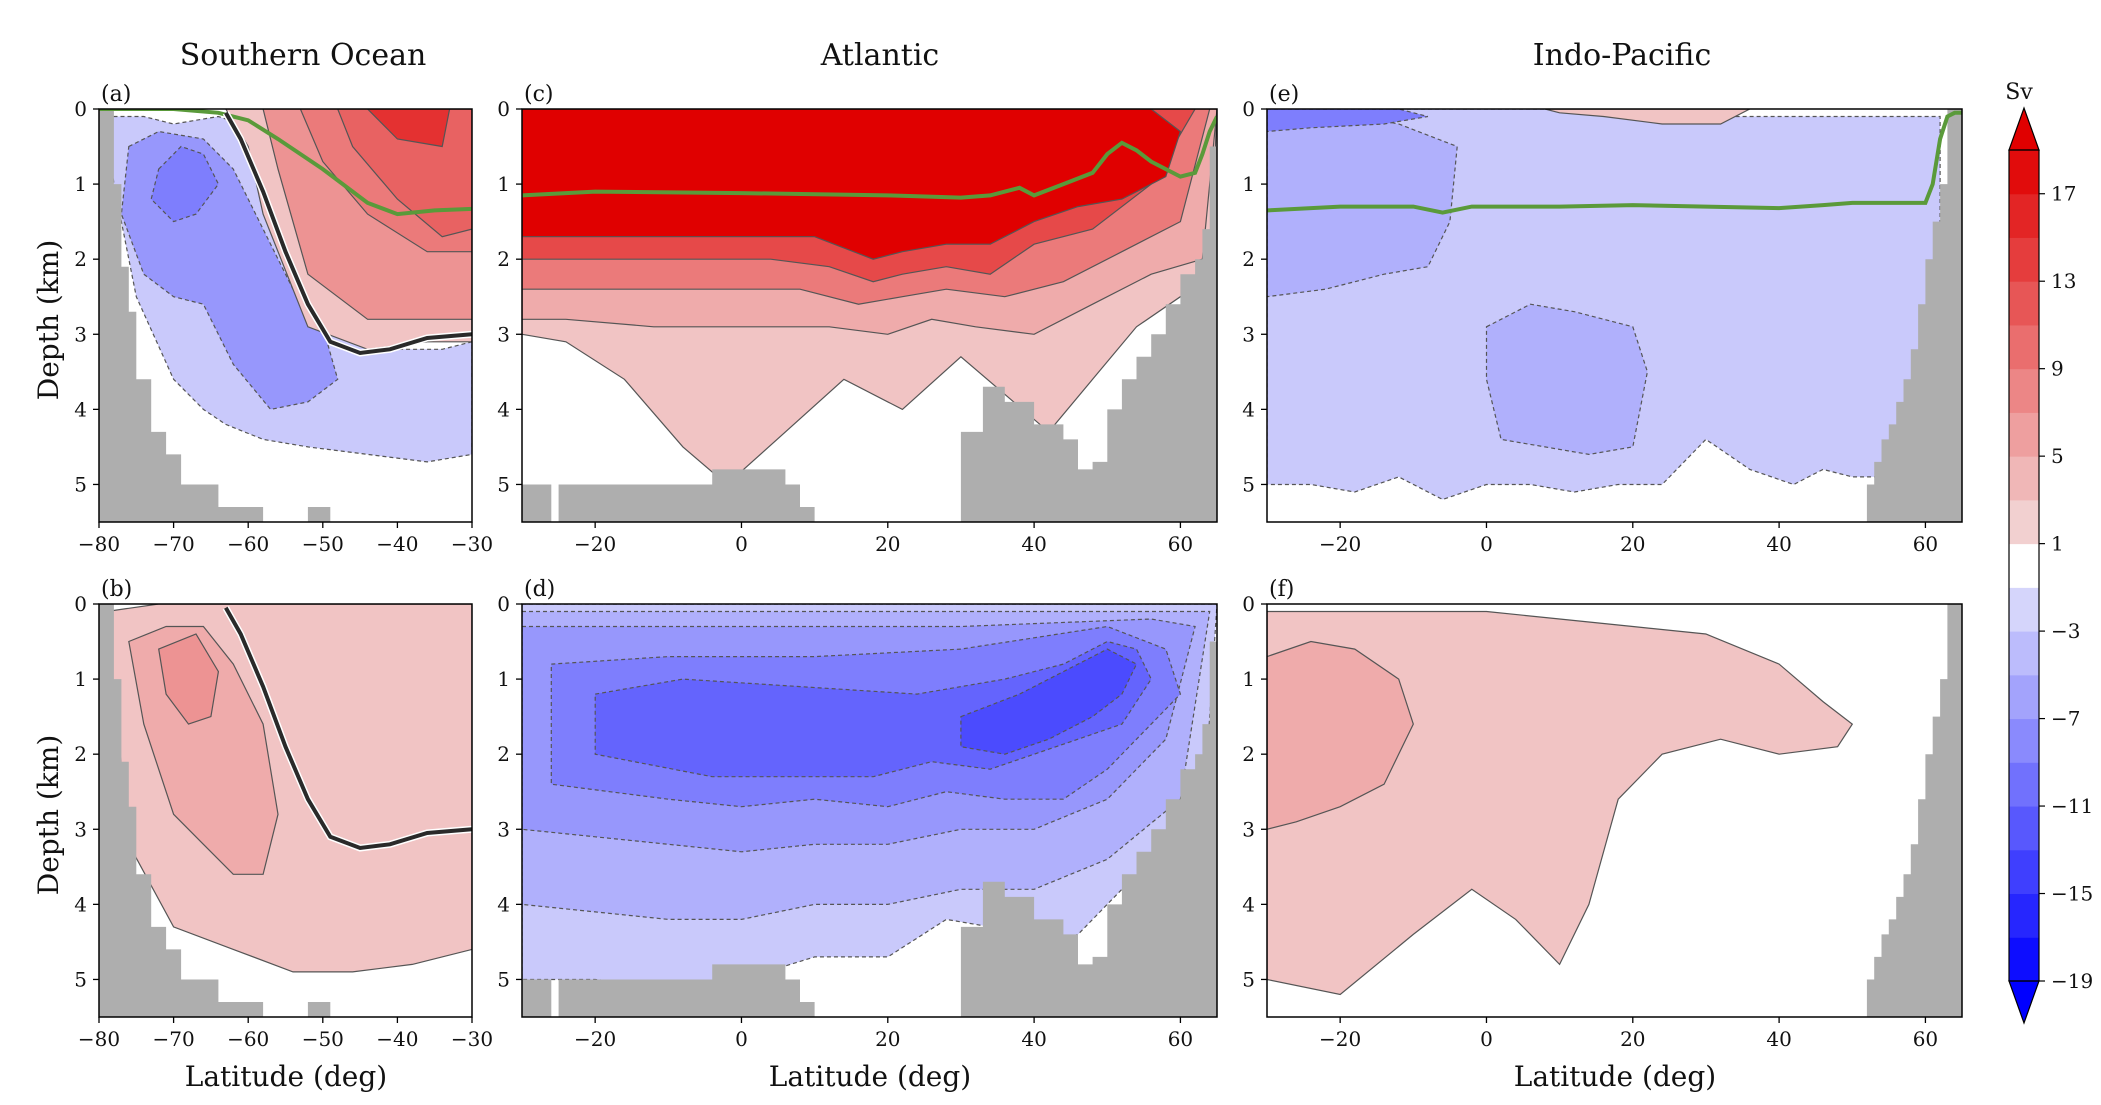 This screenshot has width=2101, height=1105. I want to click on panel-f: (f) −20 0 20 40 60 0 1 2 3 4 5, so click(1602, 814).